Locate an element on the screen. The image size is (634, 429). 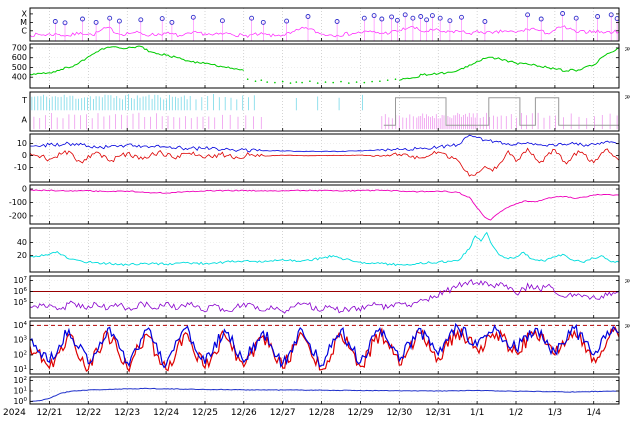
x-axis-date-label: 1/1 is located at coordinates (477, 413).